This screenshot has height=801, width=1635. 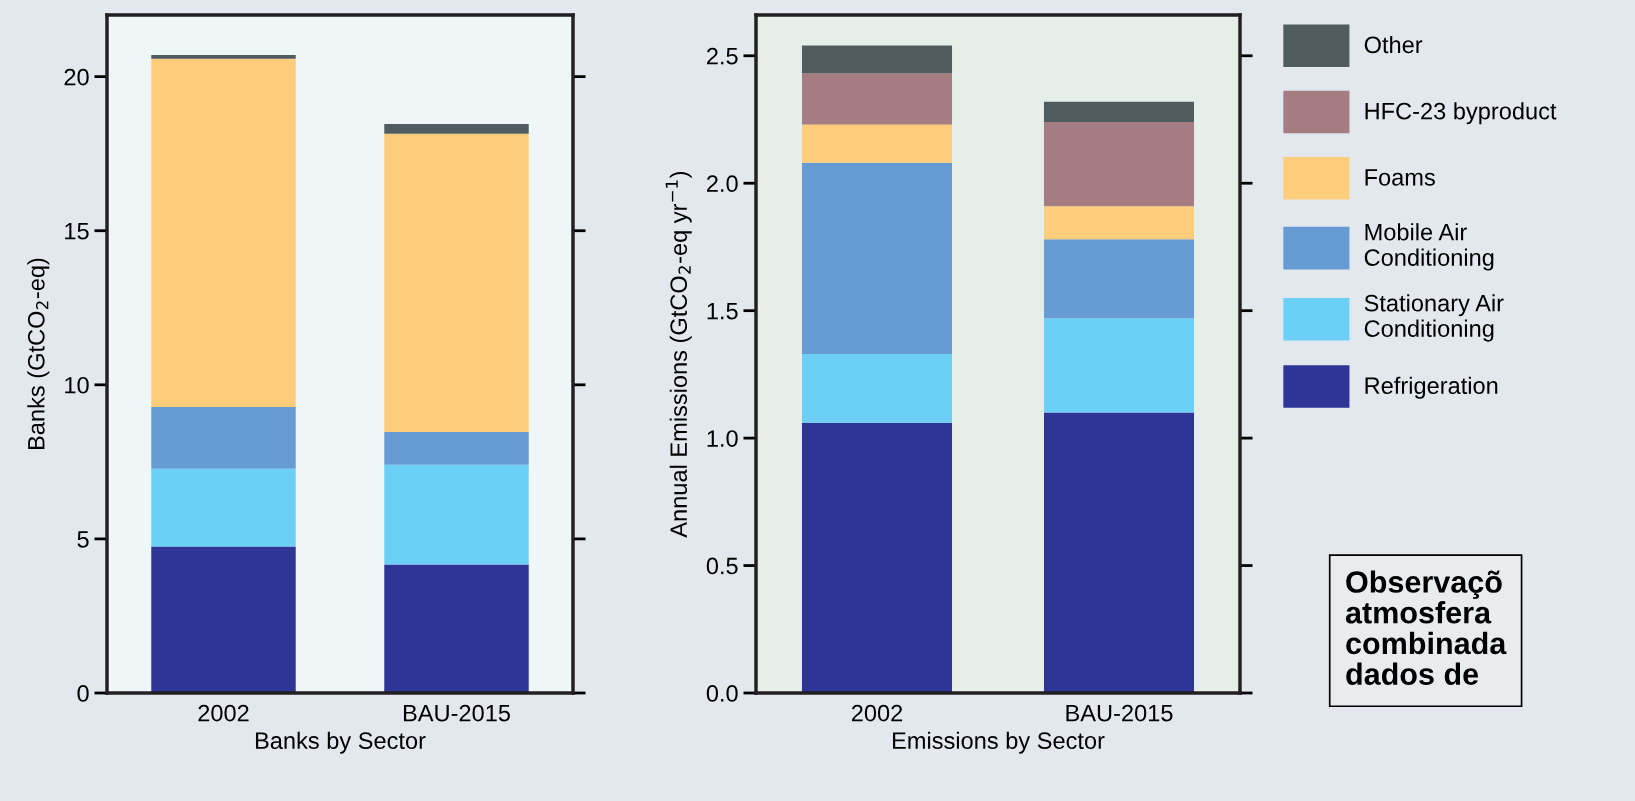 What do you see at coordinates (722, 438) in the screenshot?
I see `y-tick-label: 1.0` at bounding box center [722, 438].